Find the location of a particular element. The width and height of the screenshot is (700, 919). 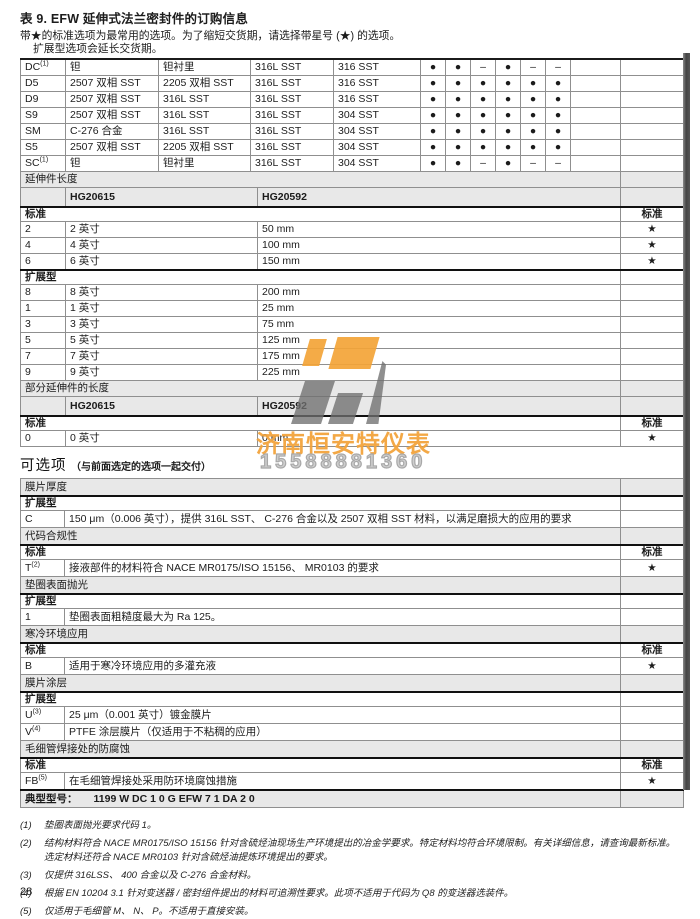

page-number: 28 is located at coordinates (26, 892).